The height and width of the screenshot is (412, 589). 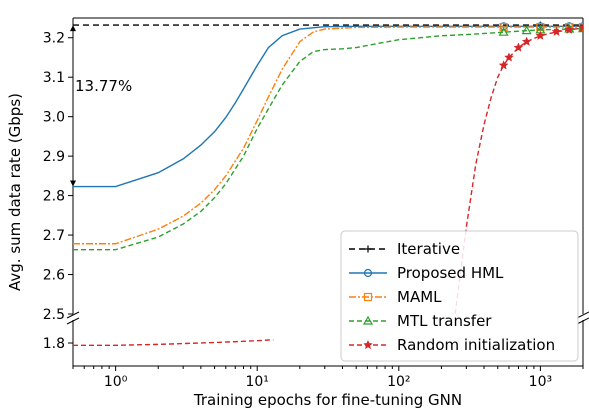 What do you see at coordinates (581, 25) in the screenshot?
I see `series-iterative-point` at bounding box center [581, 25].